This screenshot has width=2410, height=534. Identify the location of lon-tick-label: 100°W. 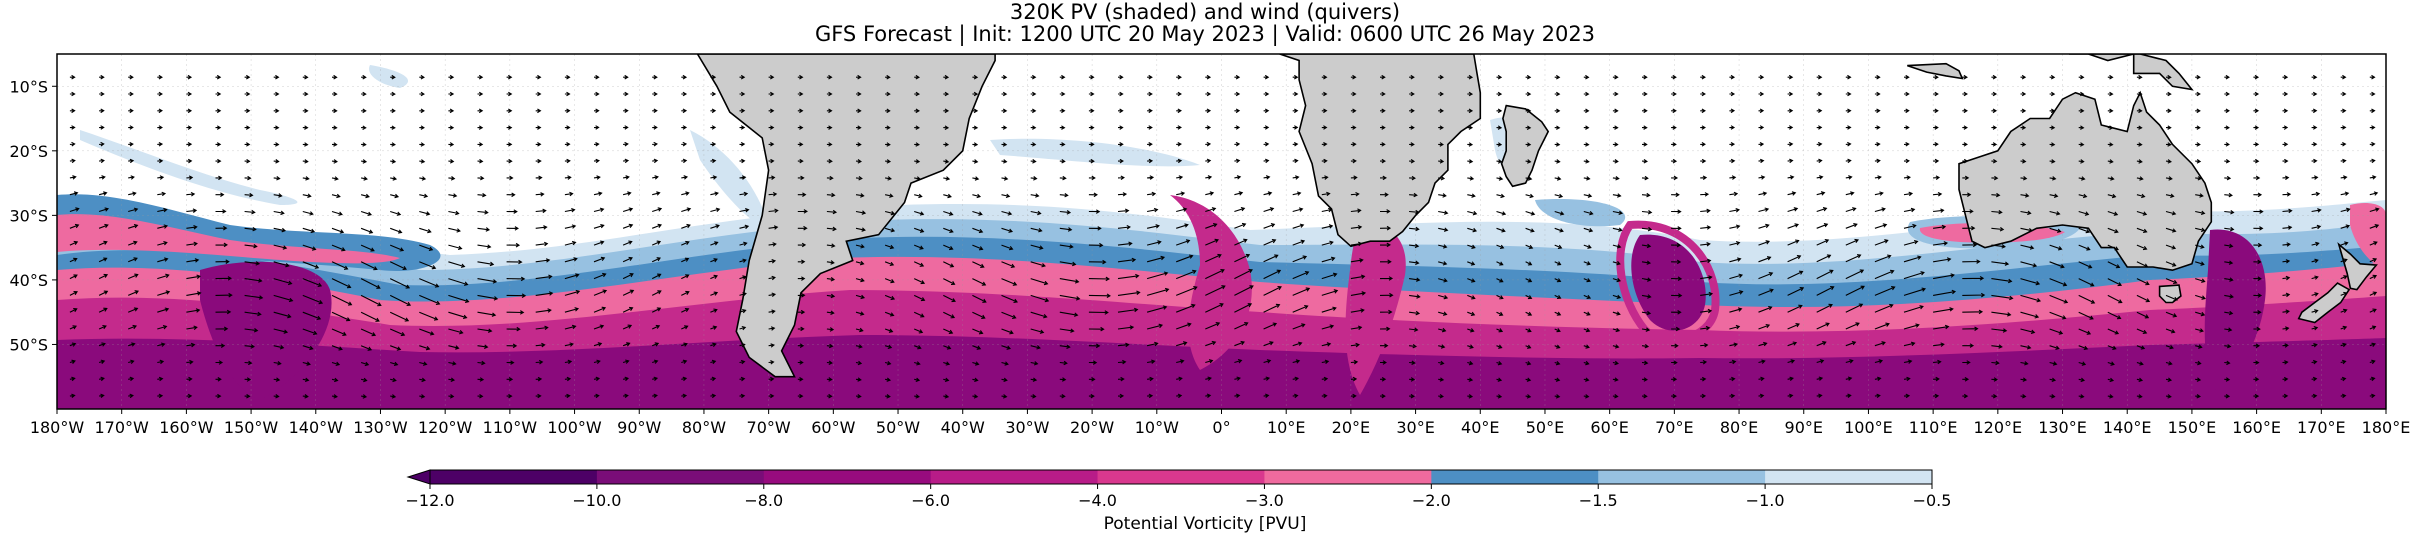
(574, 427).